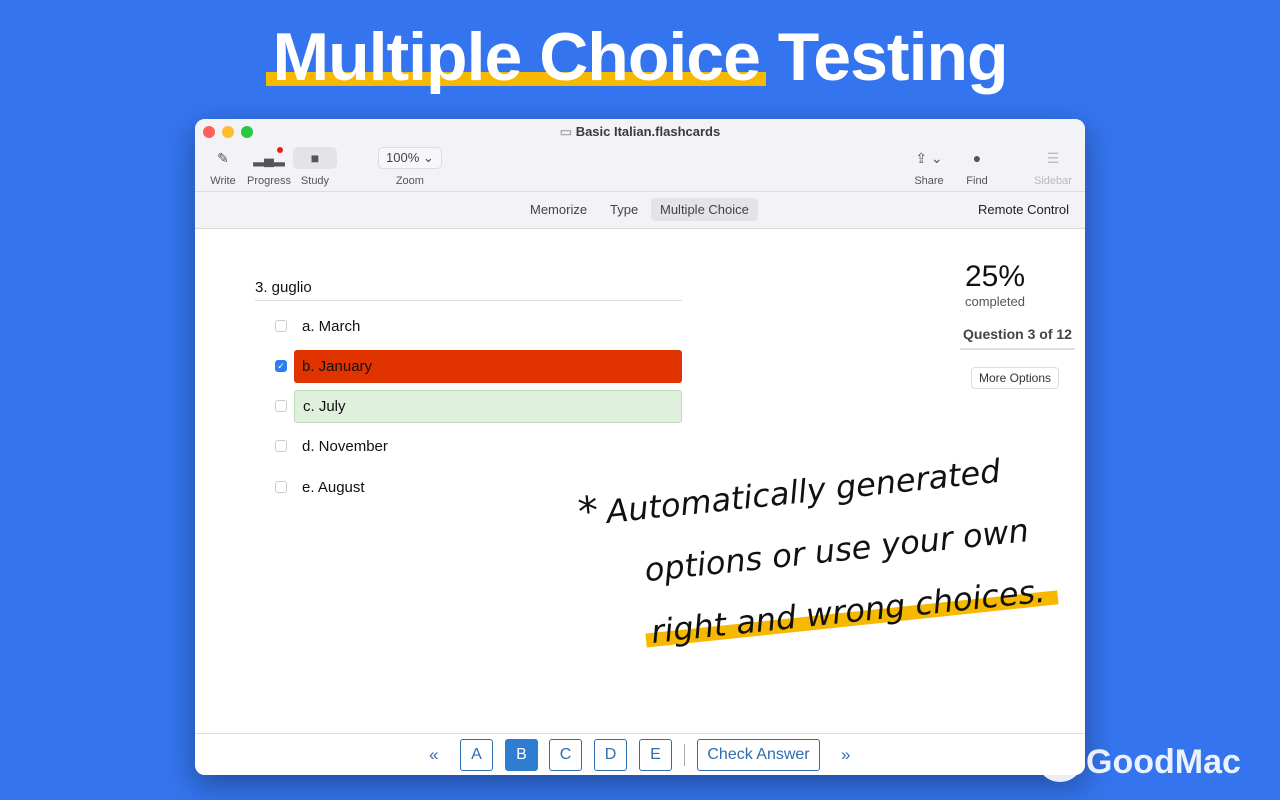  What do you see at coordinates (559, 209) in the screenshot?
I see `tab-memorize: Memorize` at bounding box center [559, 209].